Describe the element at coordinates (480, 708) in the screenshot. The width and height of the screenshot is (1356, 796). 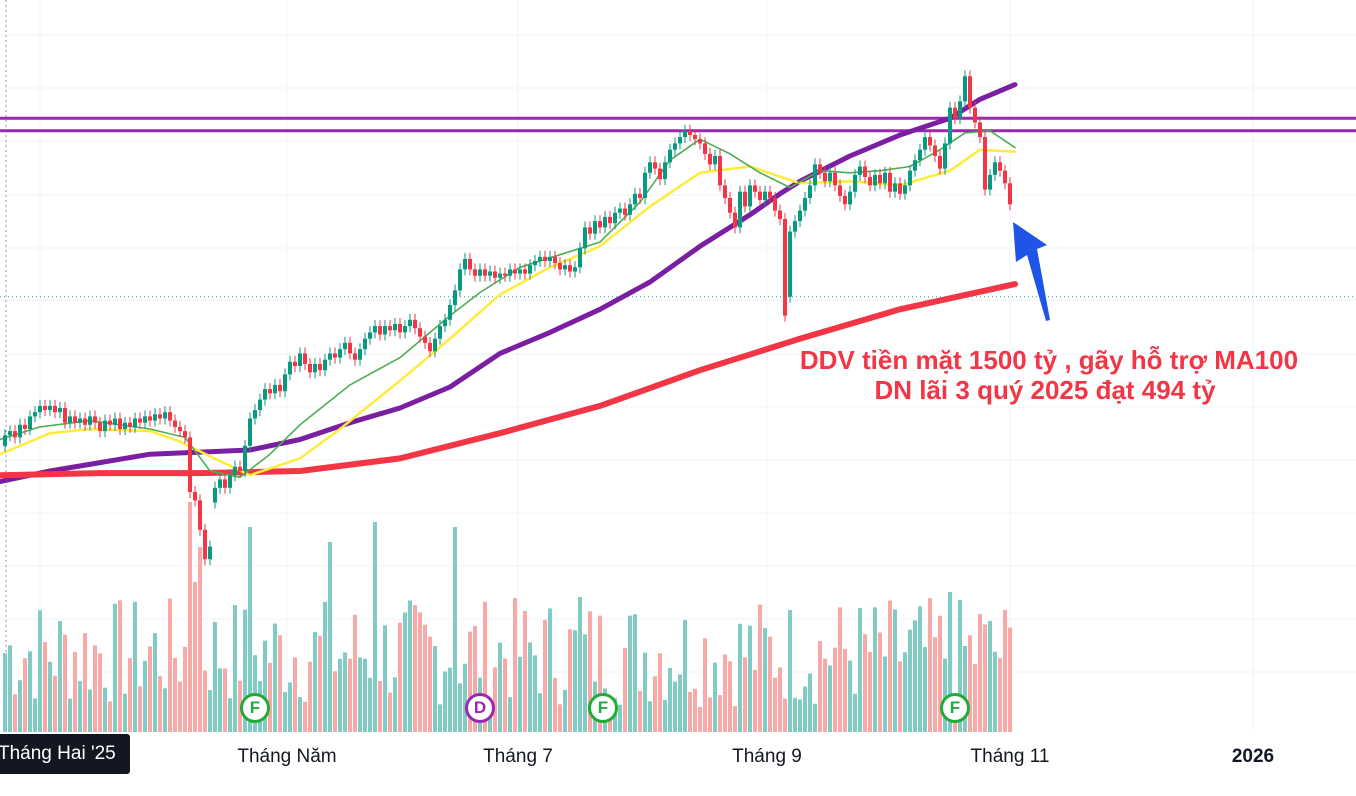
I see `event-marker: D` at that location.